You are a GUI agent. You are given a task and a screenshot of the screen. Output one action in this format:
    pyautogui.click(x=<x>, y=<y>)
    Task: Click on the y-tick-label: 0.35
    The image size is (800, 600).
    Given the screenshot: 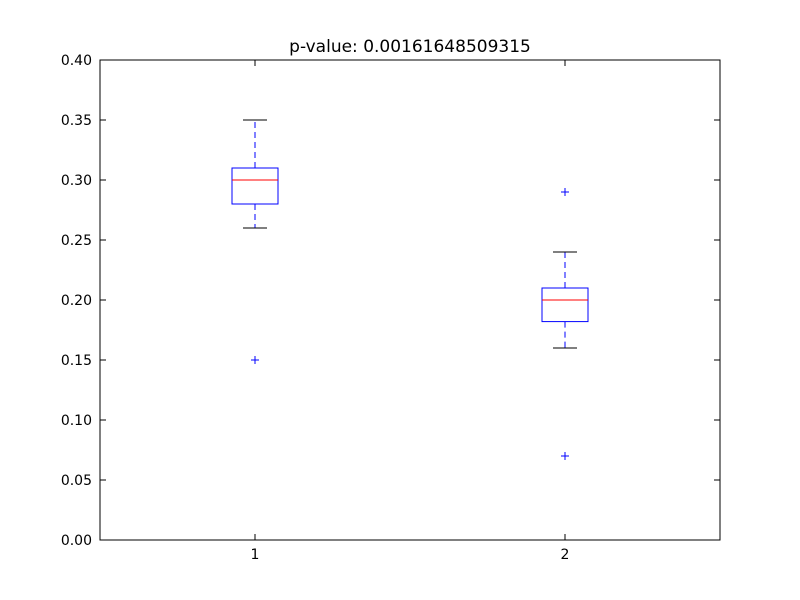 What is the action you would take?
    pyautogui.click(x=76, y=121)
    